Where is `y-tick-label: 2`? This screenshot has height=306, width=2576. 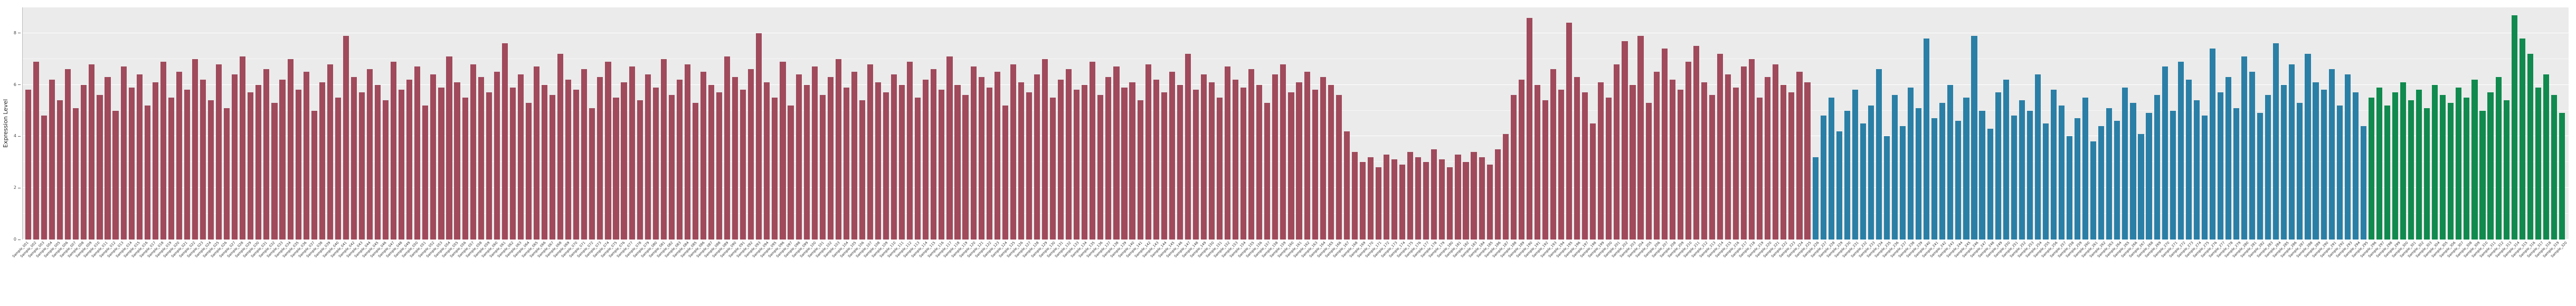 y-tick-label: 2 is located at coordinates (14, 187).